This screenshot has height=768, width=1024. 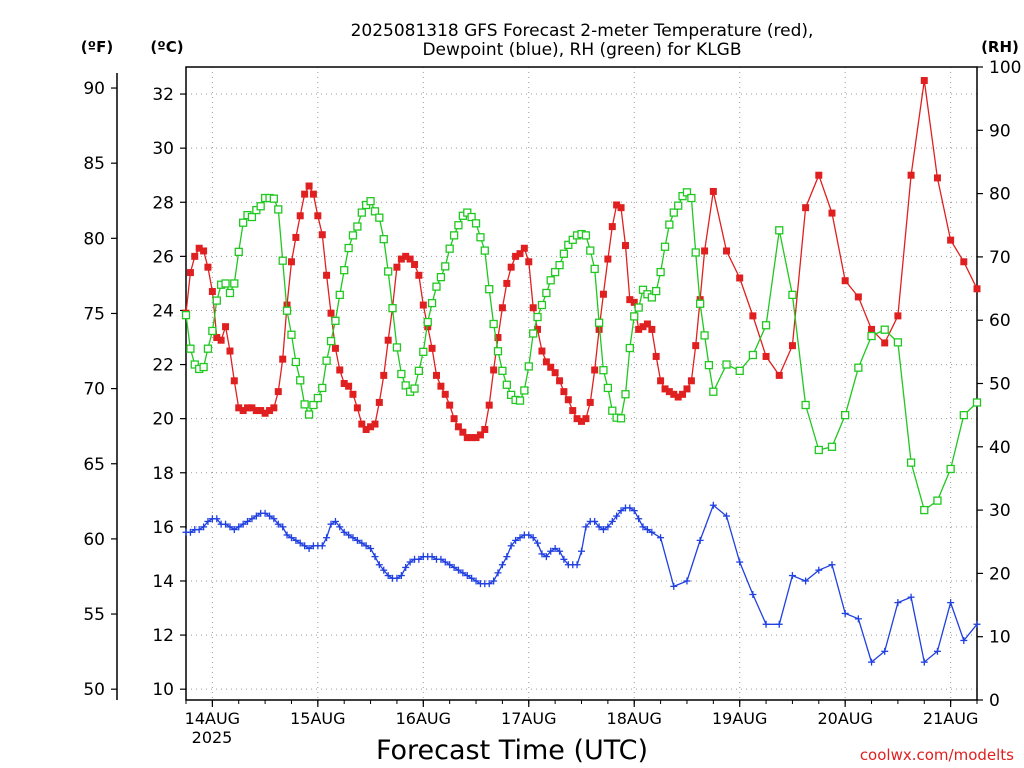 What do you see at coordinates (163, 690) in the screenshot?
I see `celsius-tick-label: 10` at bounding box center [163, 690].